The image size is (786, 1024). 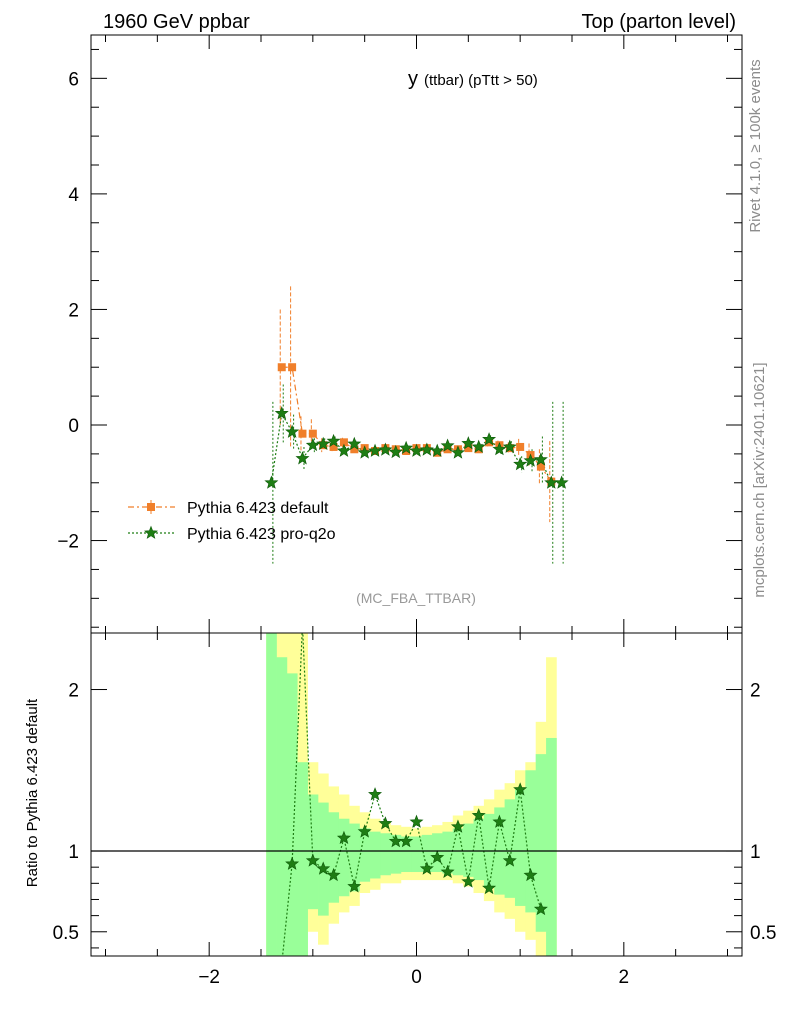 I want to click on ratio-y-axis-label: Ratio to Pythia 6.423 default, so click(x=32, y=792).